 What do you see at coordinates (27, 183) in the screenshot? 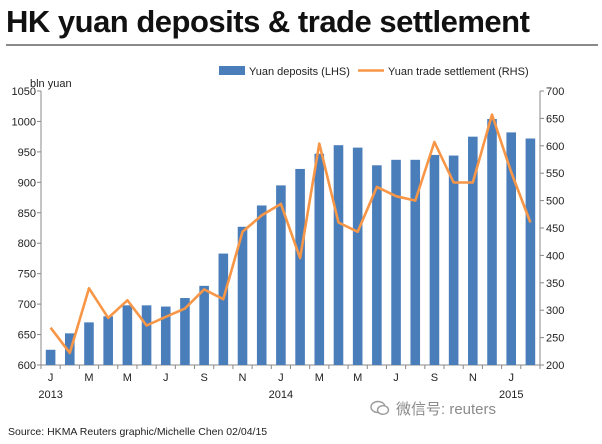
I see `left-tick-label: 900` at bounding box center [27, 183].